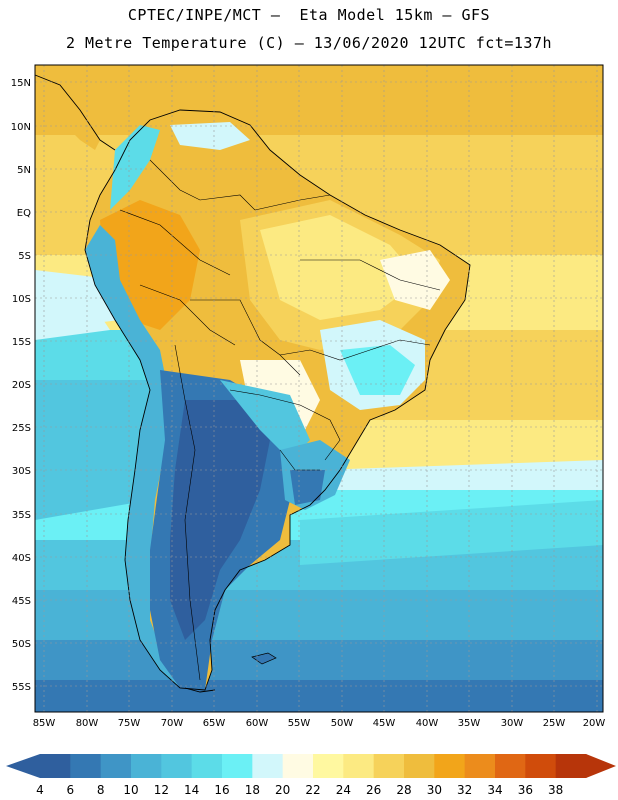  Describe the element at coordinates (342, 723) in the screenshot. I see `lon-label: 50W` at that location.